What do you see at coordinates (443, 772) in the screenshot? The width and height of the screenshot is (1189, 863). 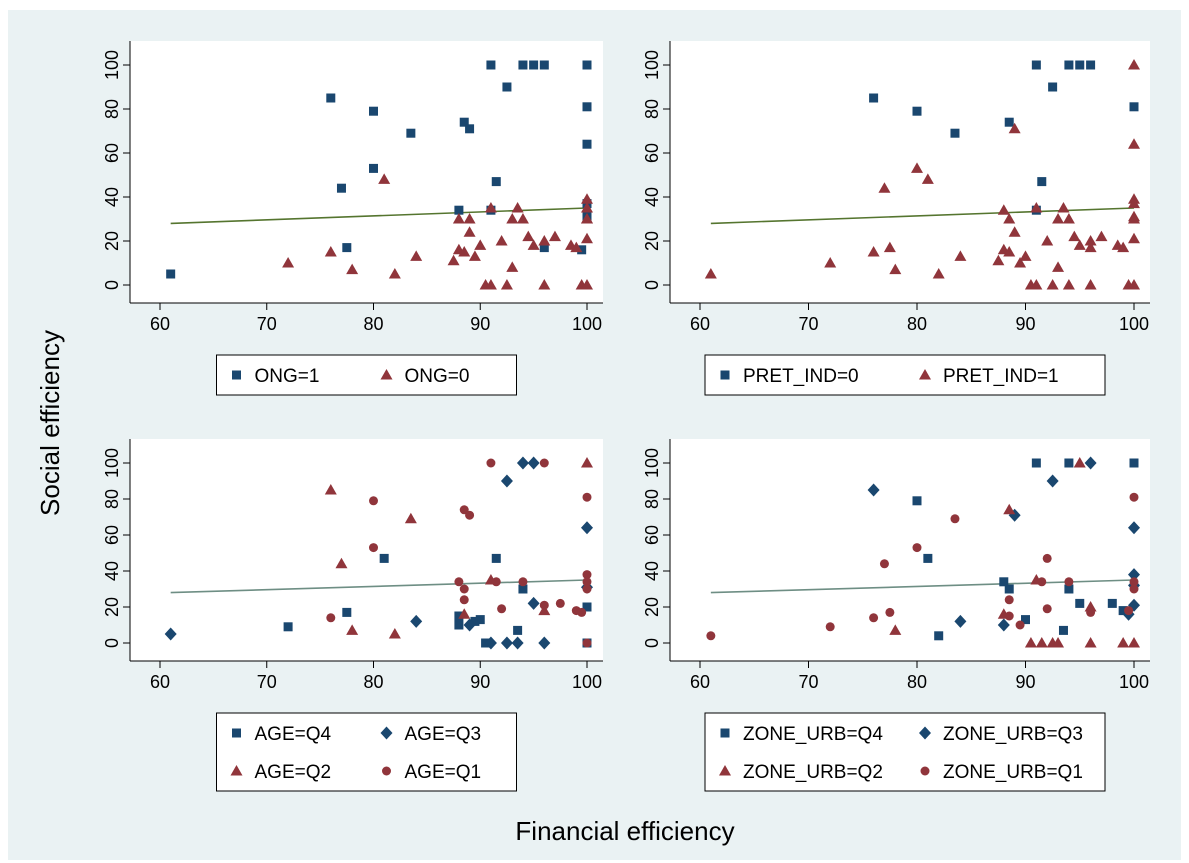 I see `legend-label: AGE=Q1` at bounding box center [443, 772].